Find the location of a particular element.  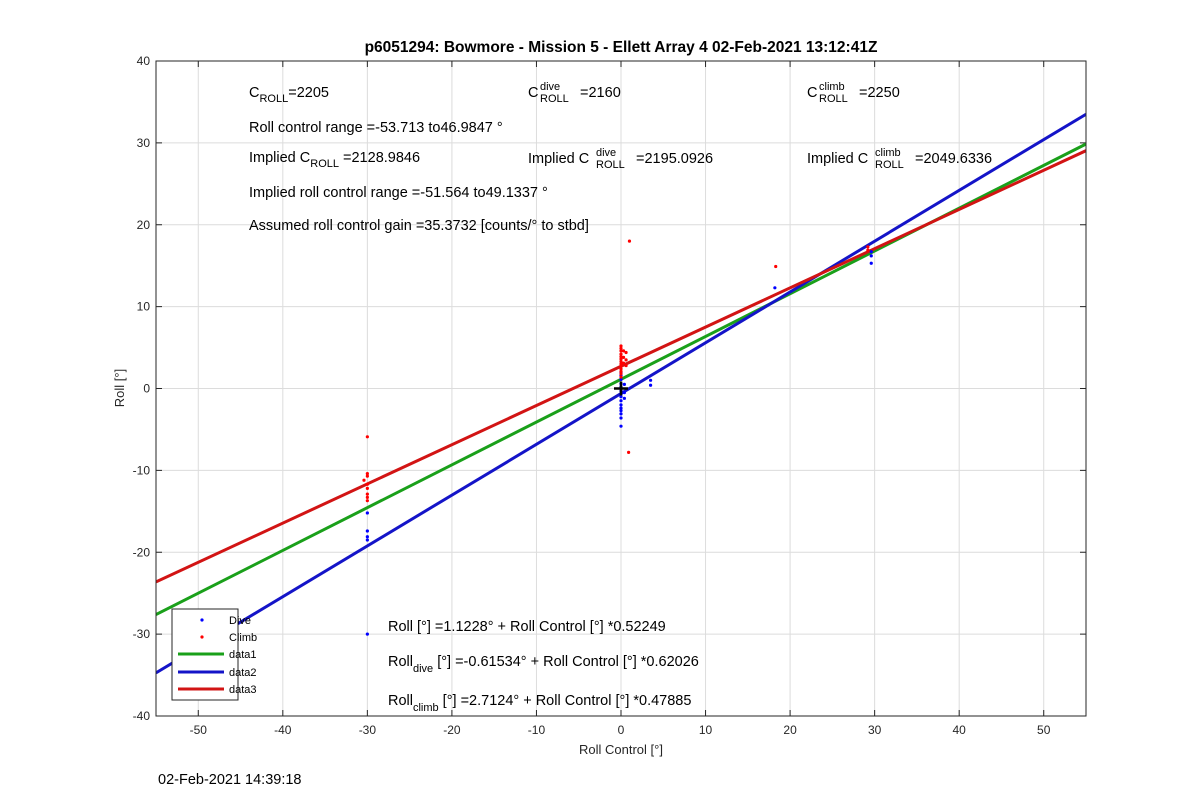

legend-marker-climb is located at coordinates (202, 637).